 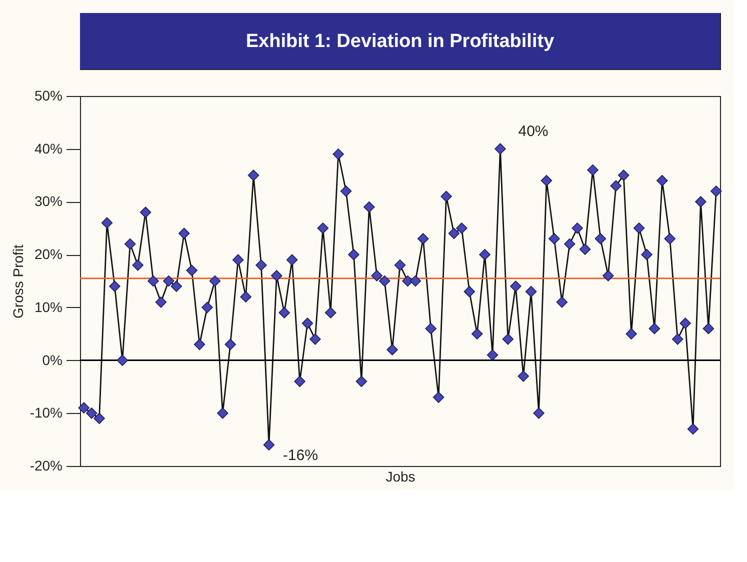 I want to click on y-tick-label: 50%, so click(x=48, y=96).